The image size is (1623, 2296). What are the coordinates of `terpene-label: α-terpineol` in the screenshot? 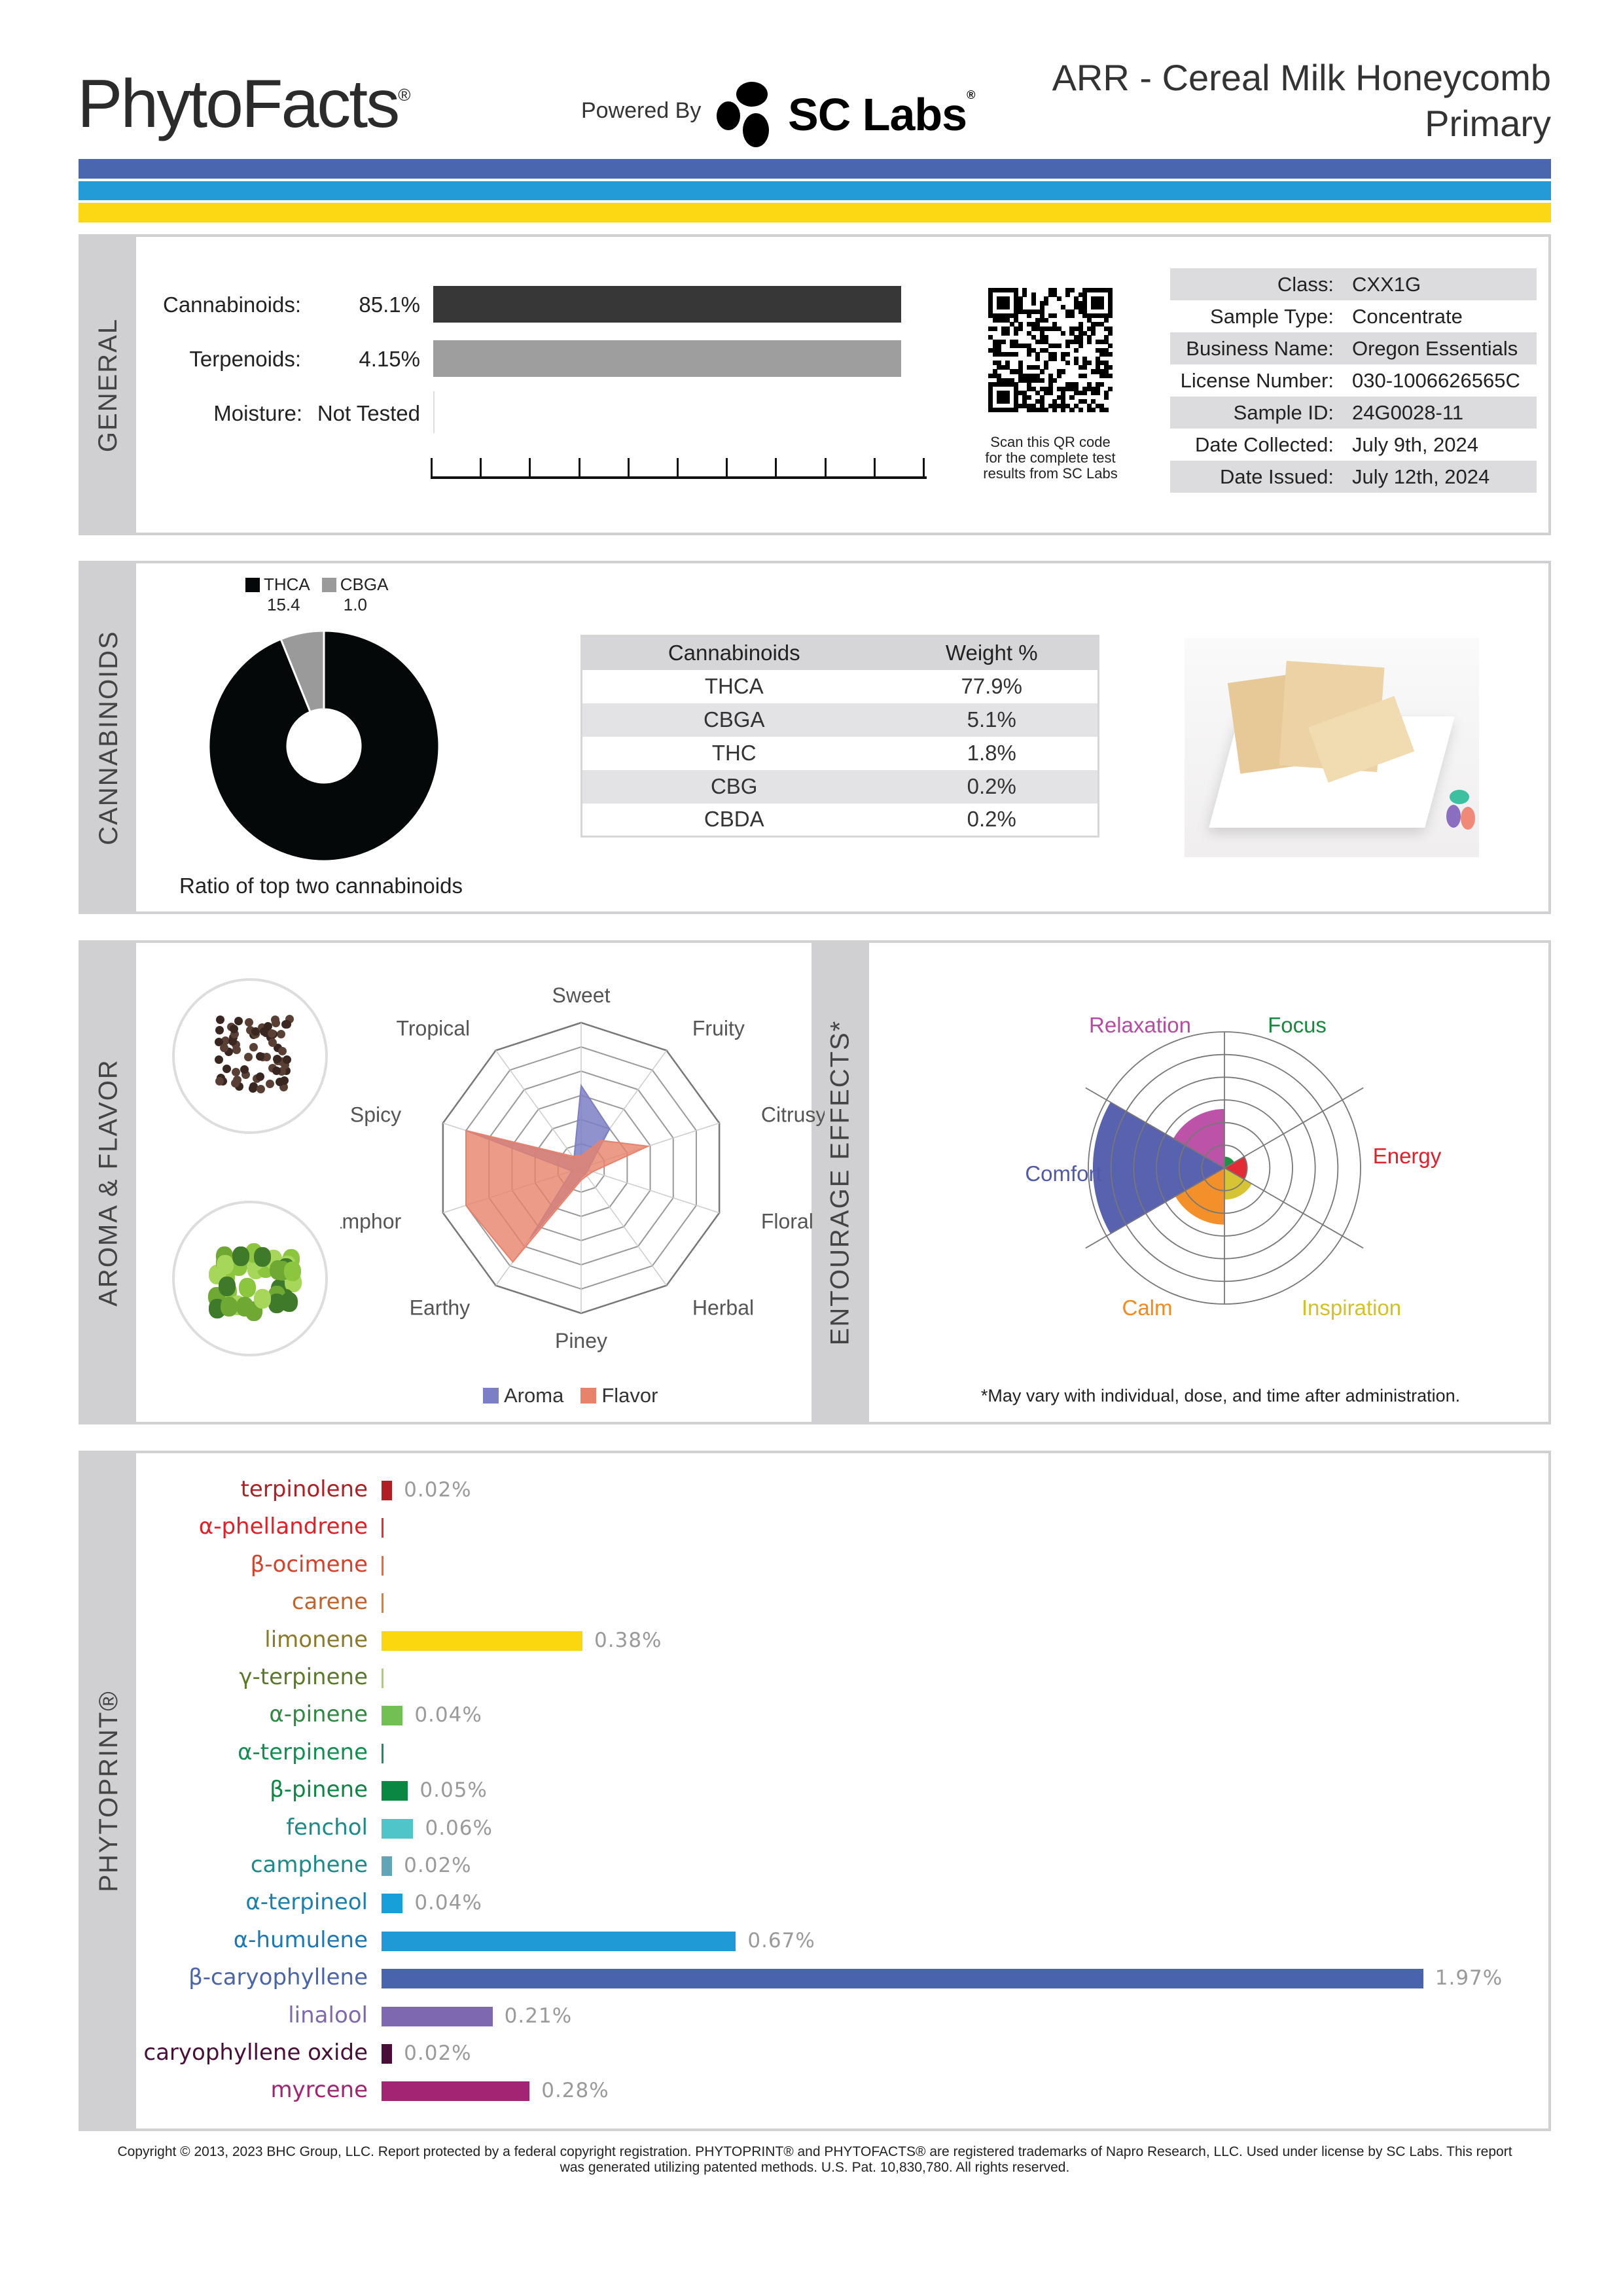 It's located at (306, 1903).